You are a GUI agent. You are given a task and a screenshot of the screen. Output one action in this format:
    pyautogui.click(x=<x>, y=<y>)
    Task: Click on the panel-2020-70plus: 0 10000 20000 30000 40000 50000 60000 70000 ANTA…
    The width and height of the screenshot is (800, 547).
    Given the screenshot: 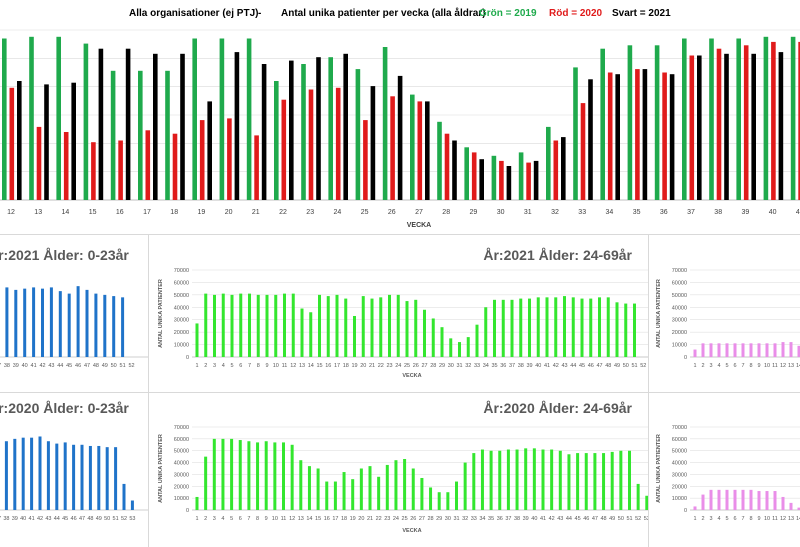 What is the action you would take?
    pyautogui.click(x=724, y=470)
    